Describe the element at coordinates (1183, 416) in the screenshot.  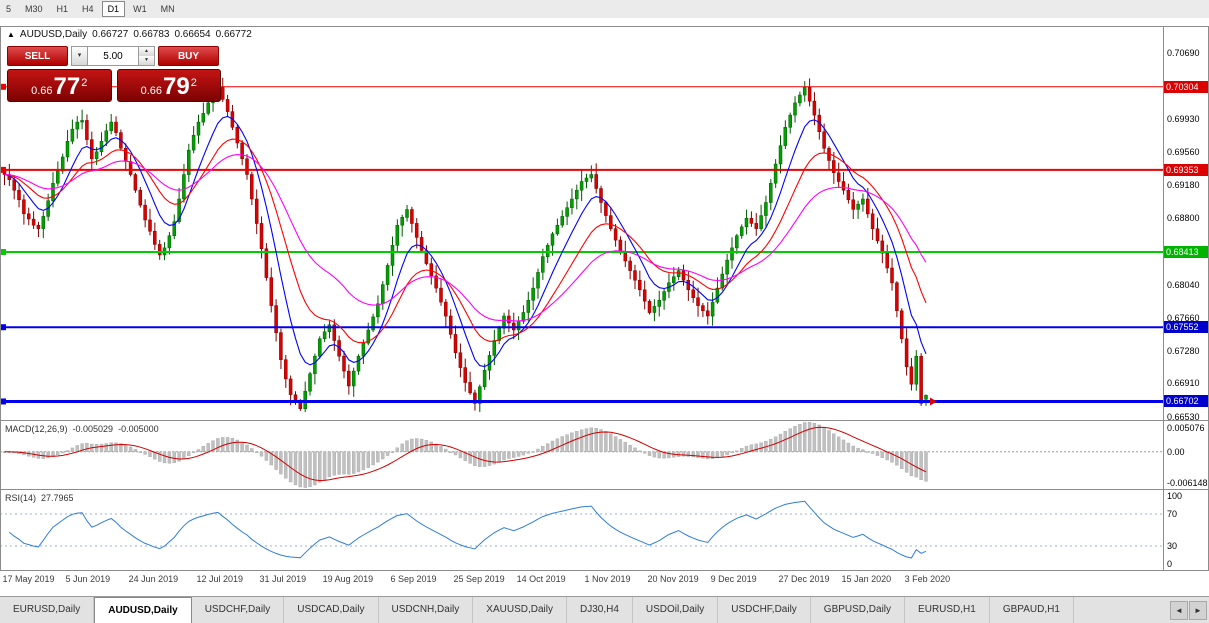
I see `price-tick-label: 0.66530` at that location.